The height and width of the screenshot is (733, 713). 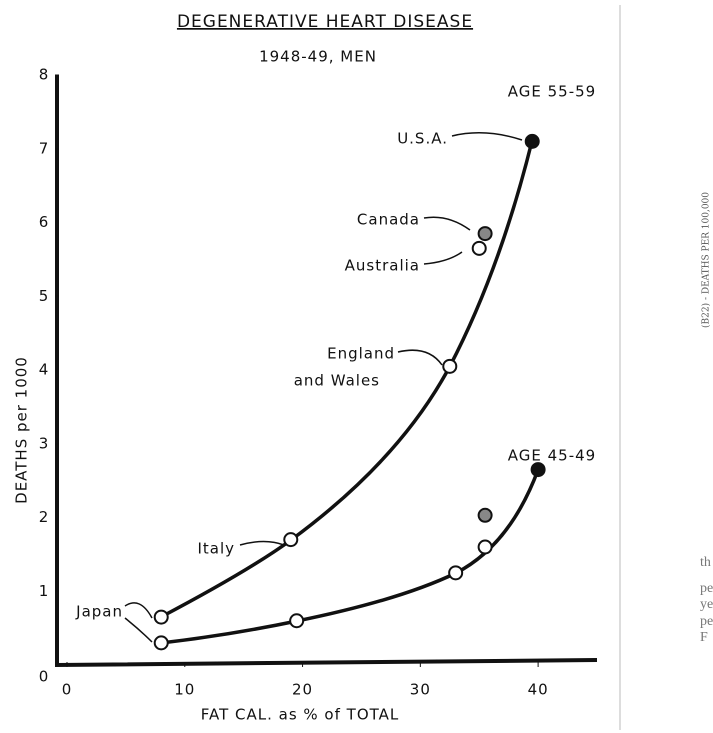 What do you see at coordinates (44, 75) in the screenshot?
I see `y-tick-label: 8` at bounding box center [44, 75].